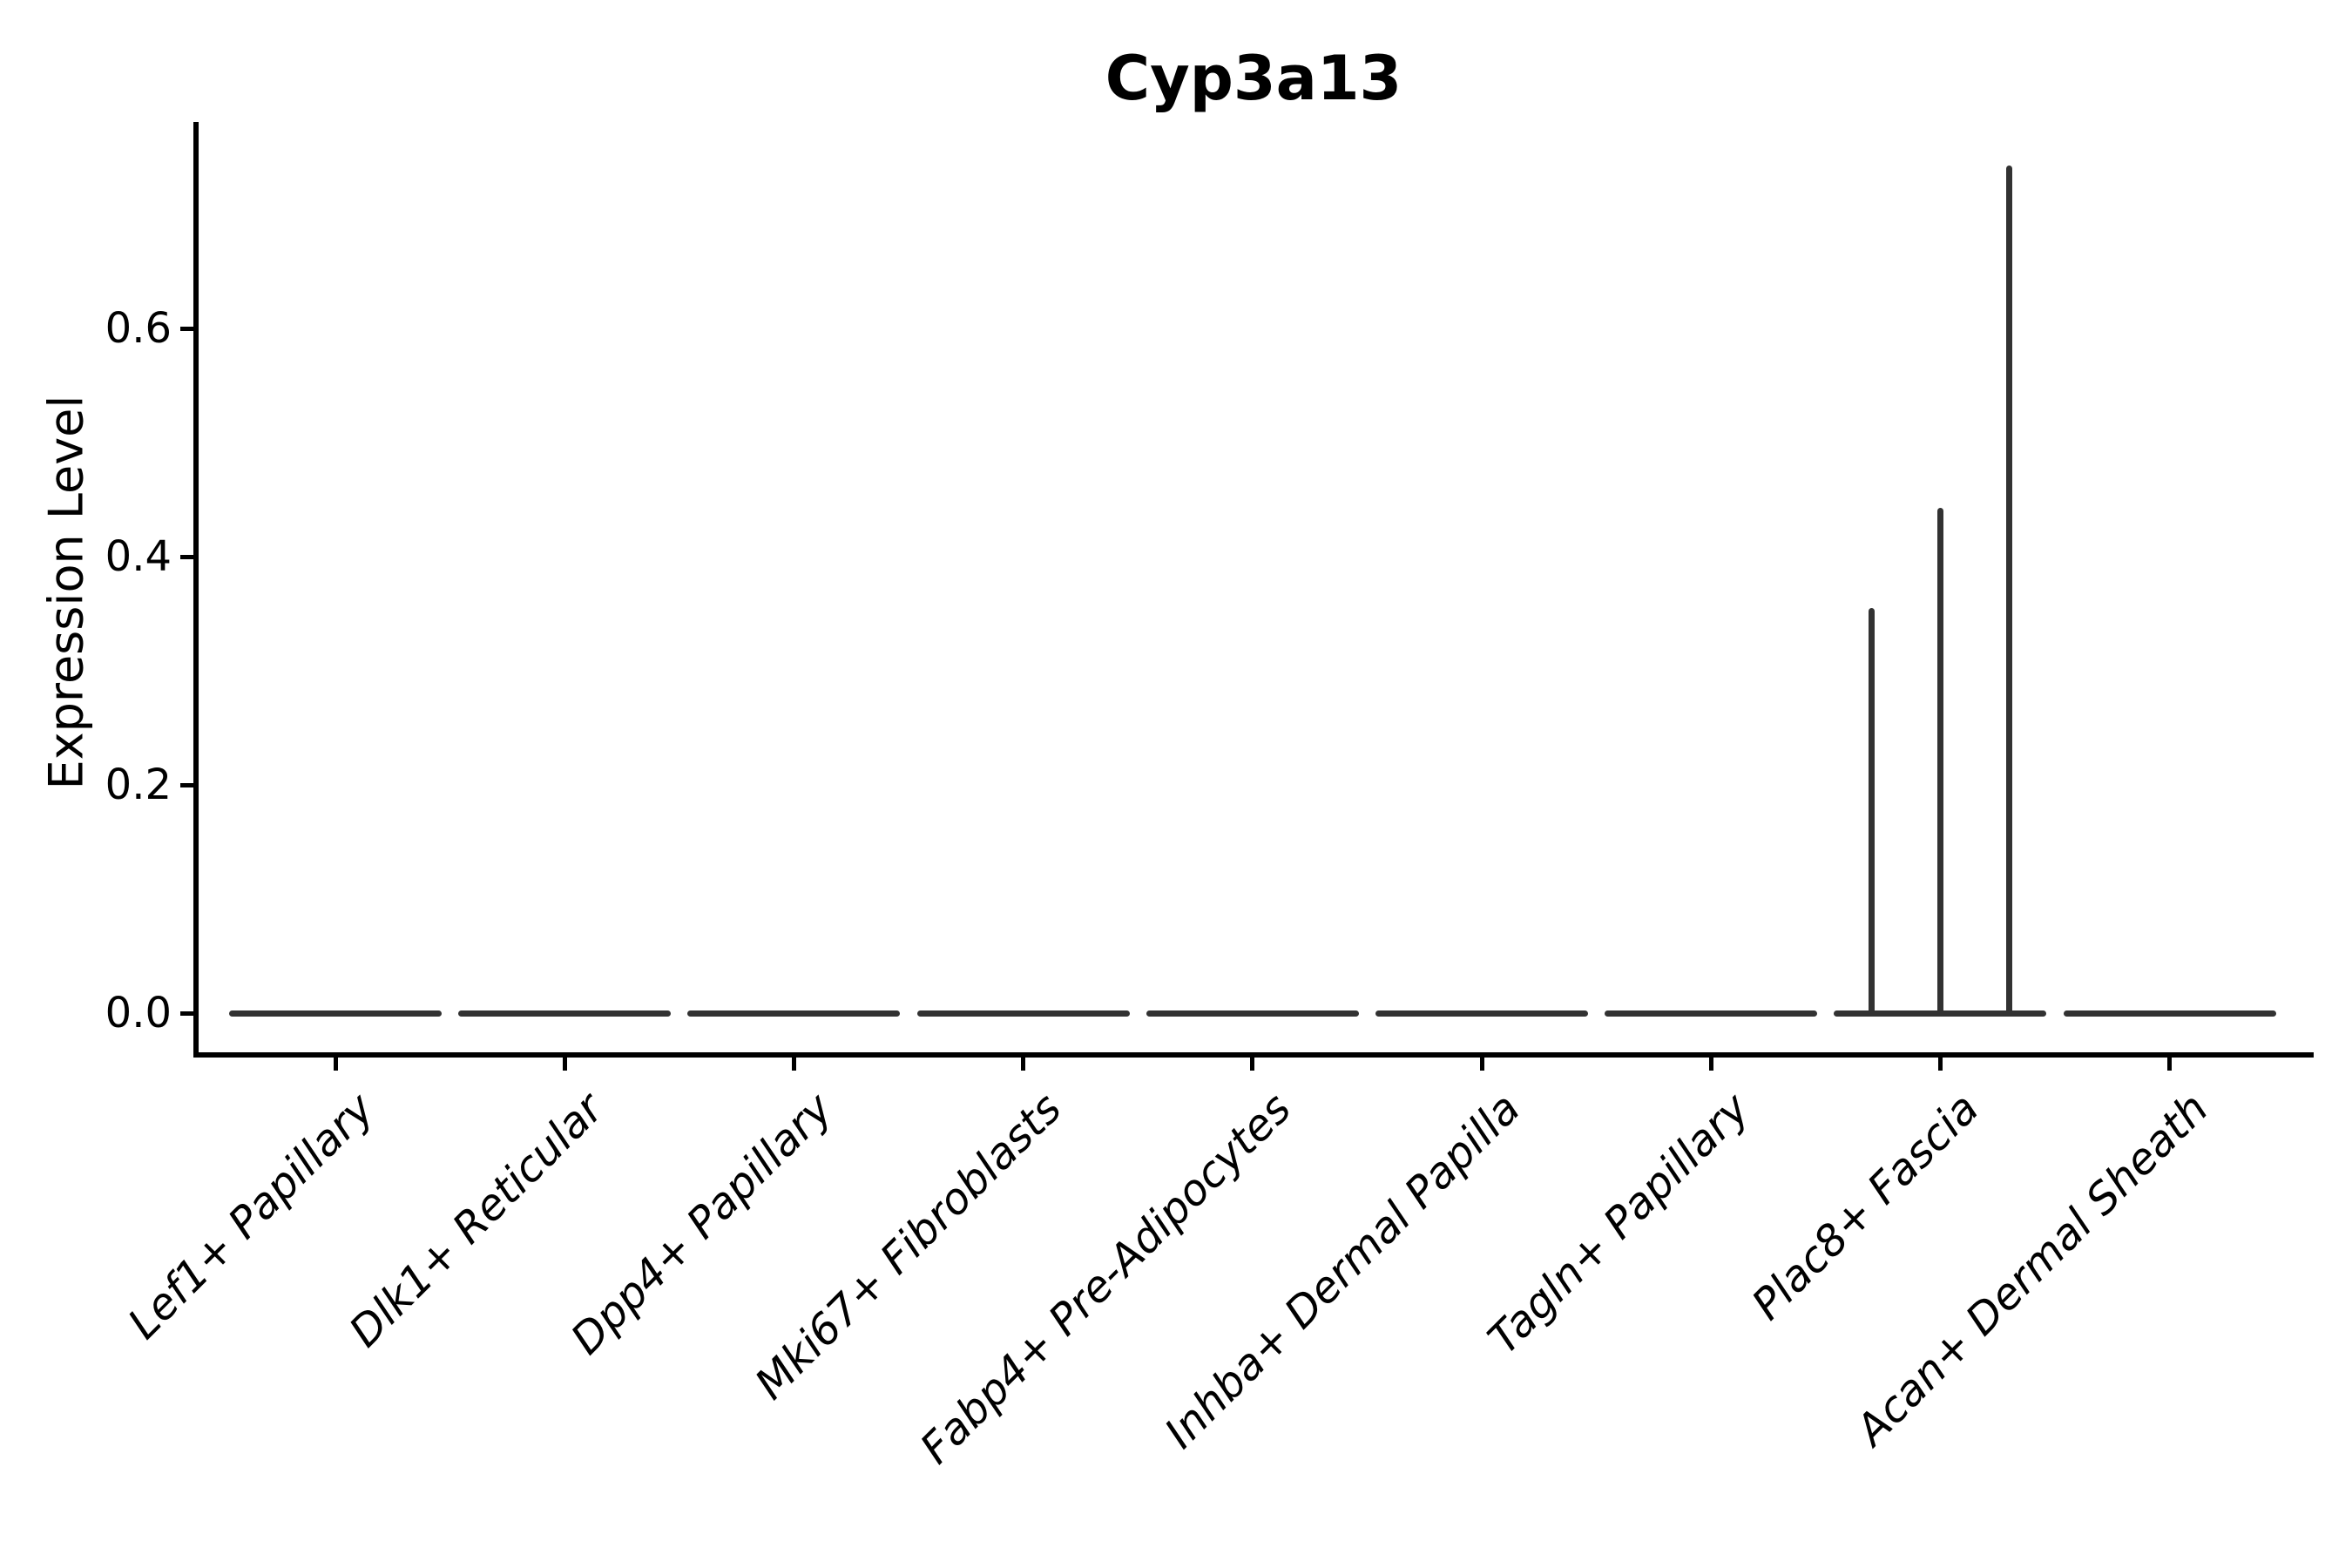 This screenshot has width=2352, height=1568. What do you see at coordinates (138, 556) in the screenshot?
I see `y-tick-label: 0.4` at bounding box center [138, 556].